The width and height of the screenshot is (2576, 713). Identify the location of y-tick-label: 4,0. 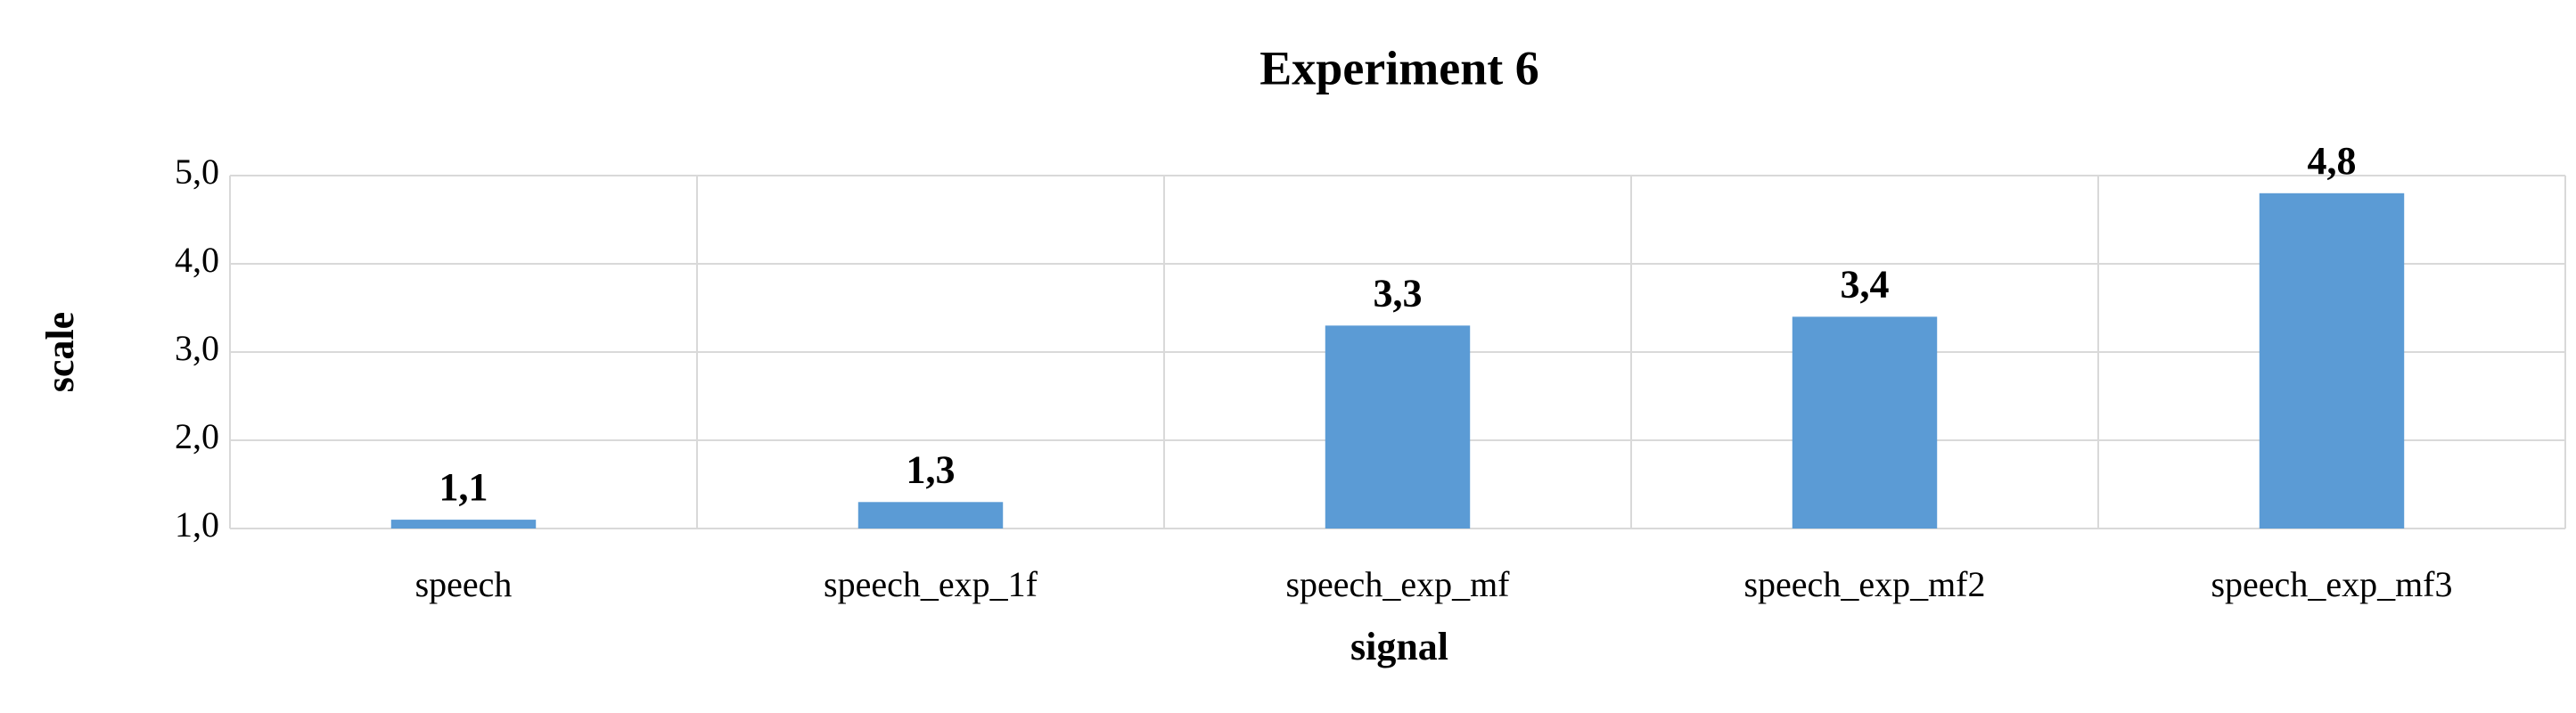
(197, 260).